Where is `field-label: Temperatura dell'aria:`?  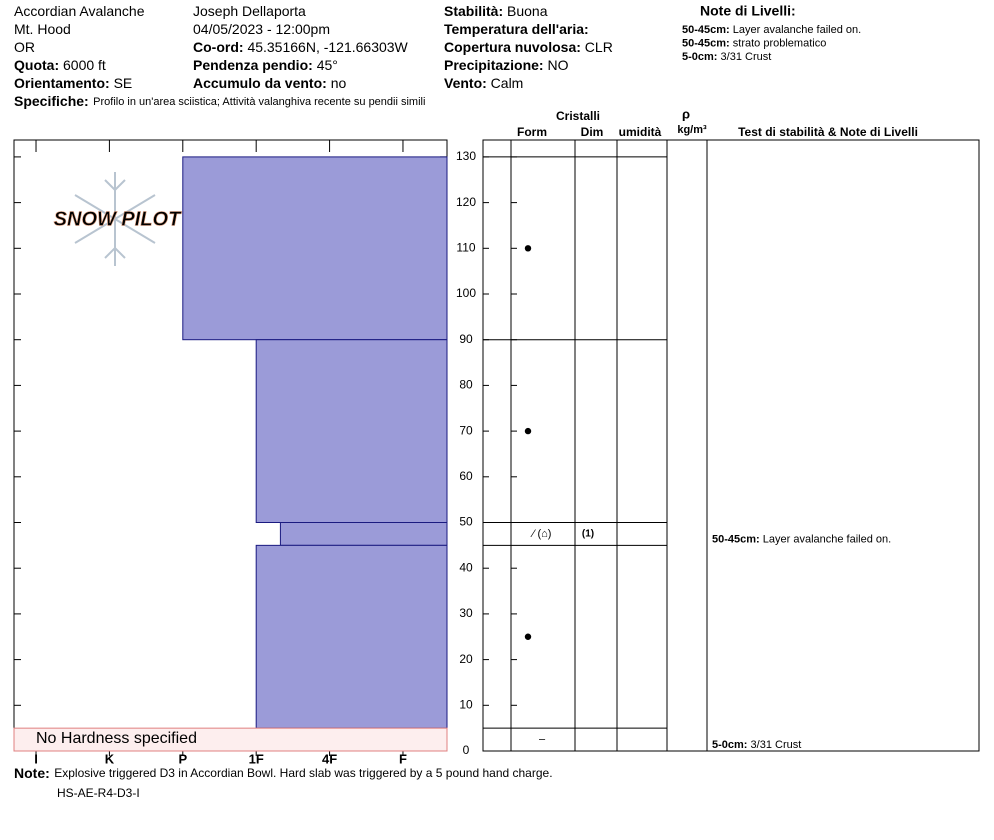
field-label: Temperatura dell'aria: is located at coordinates (516, 29).